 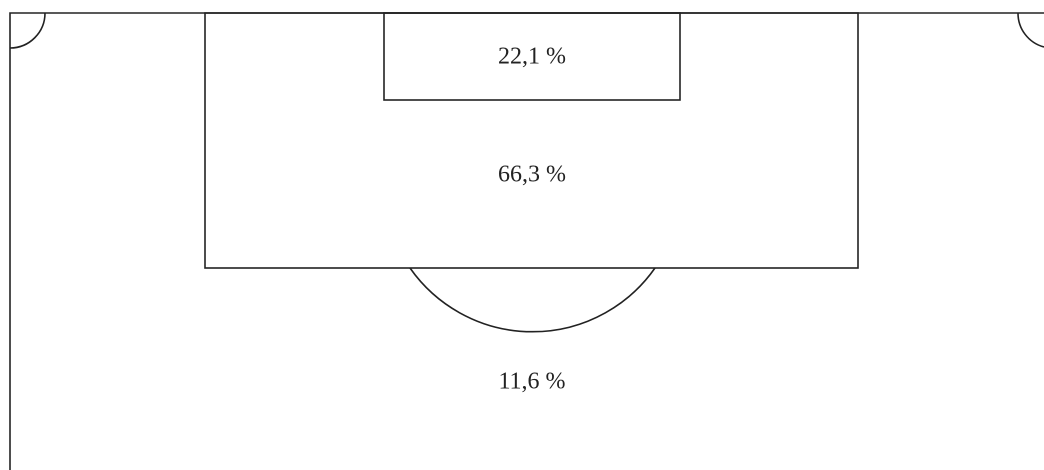 I want to click on zone-label: 11,6 %, so click(x=531, y=382).